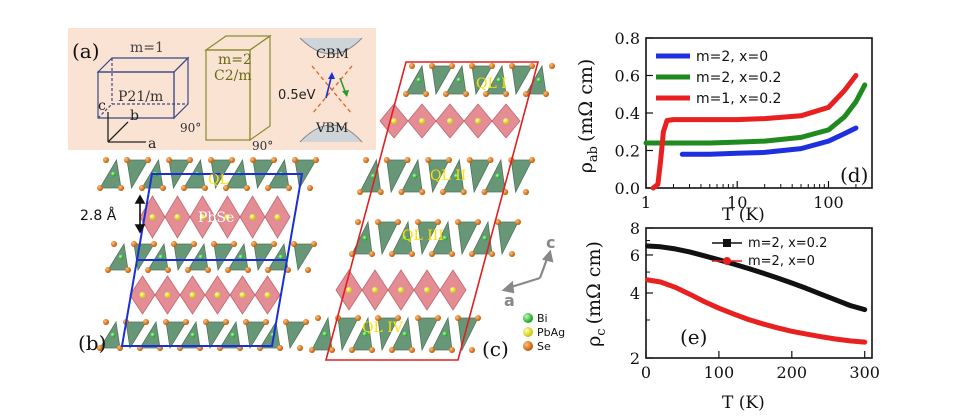  What do you see at coordinates (550, 242) in the screenshot?
I see `panel-c-axis-c-label: c` at bounding box center [550, 242].